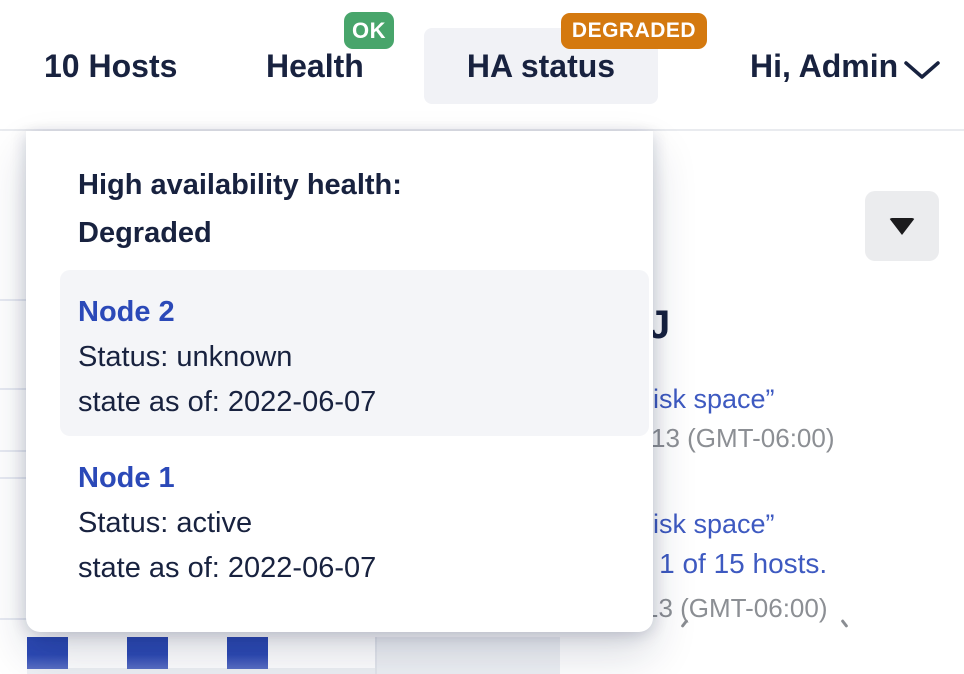 This screenshot has width=964, height=674. Describe the element at coordinates (844, 623) in the screenshot. I see `chevron-right-fragment` at that location.